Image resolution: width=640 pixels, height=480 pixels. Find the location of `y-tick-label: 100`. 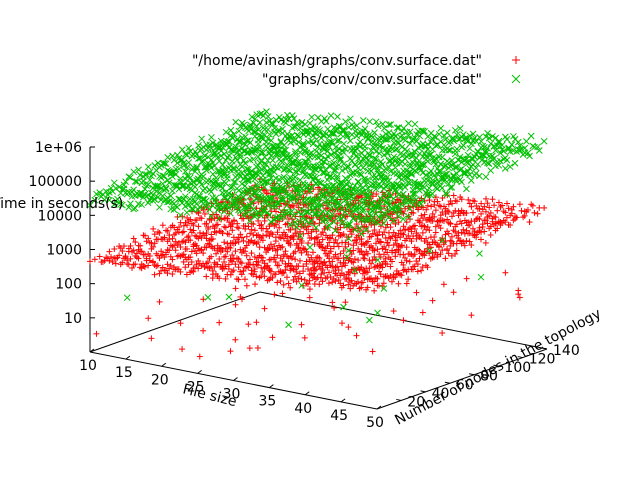

y-tick-label: 100 is located at coordinates (517, 368).